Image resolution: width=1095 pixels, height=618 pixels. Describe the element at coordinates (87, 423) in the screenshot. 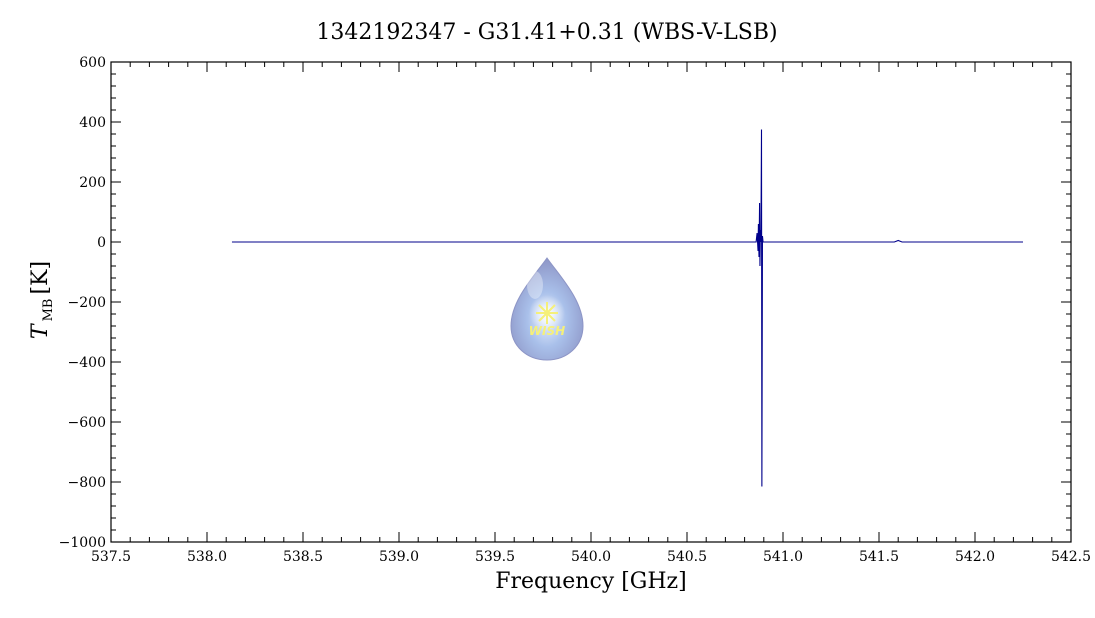

I see `y-tick-label: −600` at that location.